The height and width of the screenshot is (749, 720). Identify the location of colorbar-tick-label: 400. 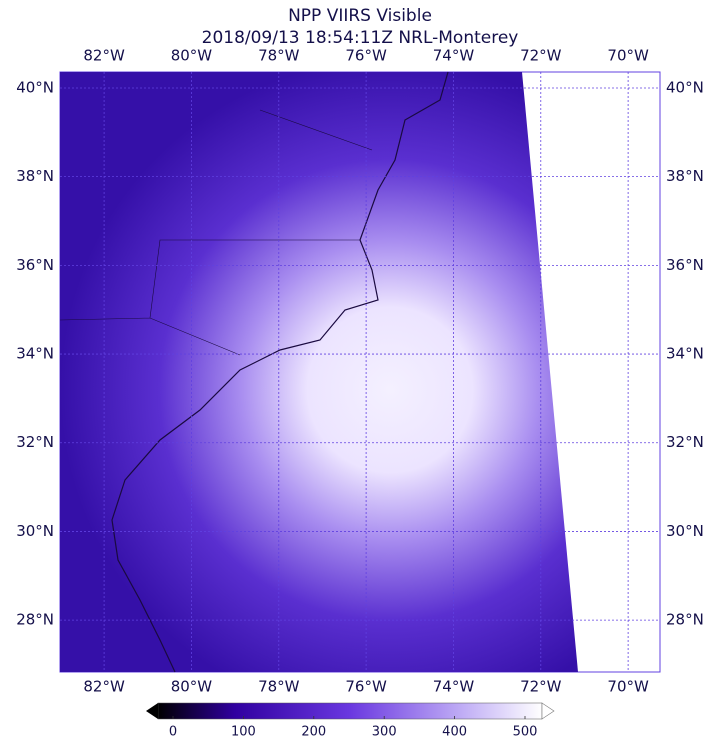
(454, 732).